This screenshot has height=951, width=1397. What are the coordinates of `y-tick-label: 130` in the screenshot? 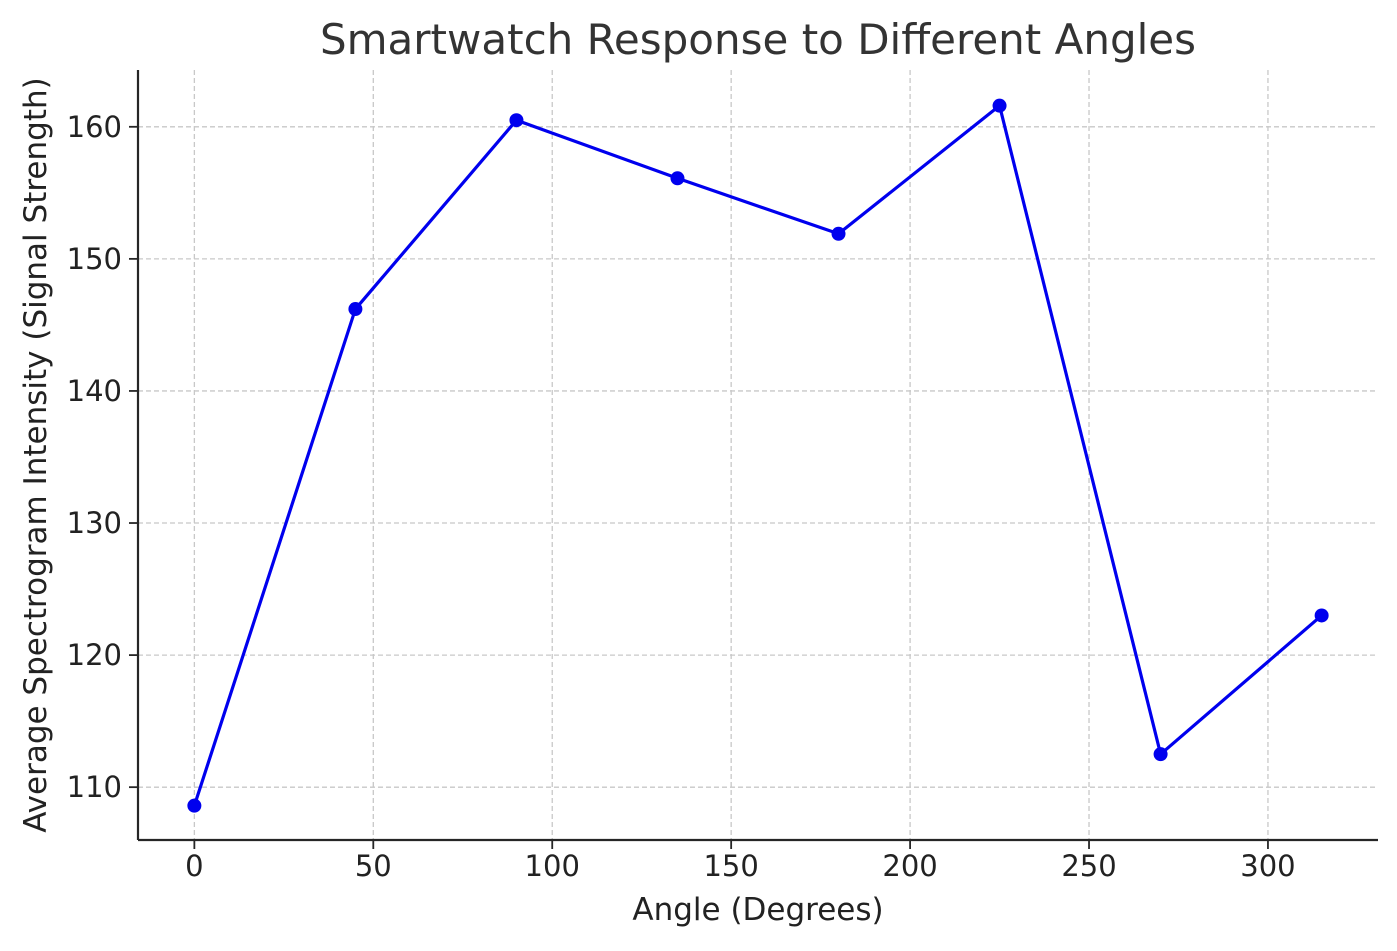 It's located at (94, 523).